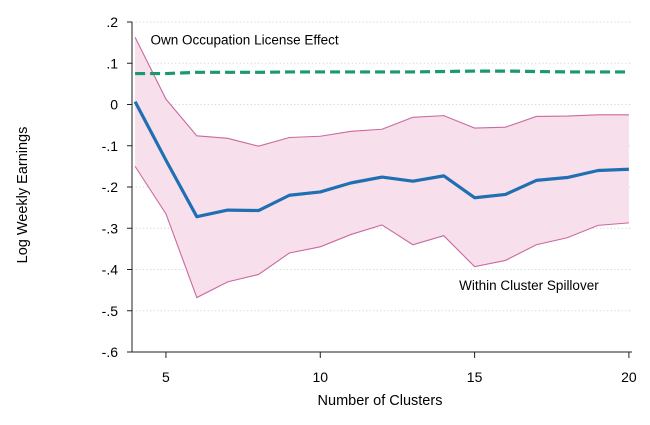 This screenshot has width=650, height=425. I want to click on x-tick-label: 10, so click(320, 377).